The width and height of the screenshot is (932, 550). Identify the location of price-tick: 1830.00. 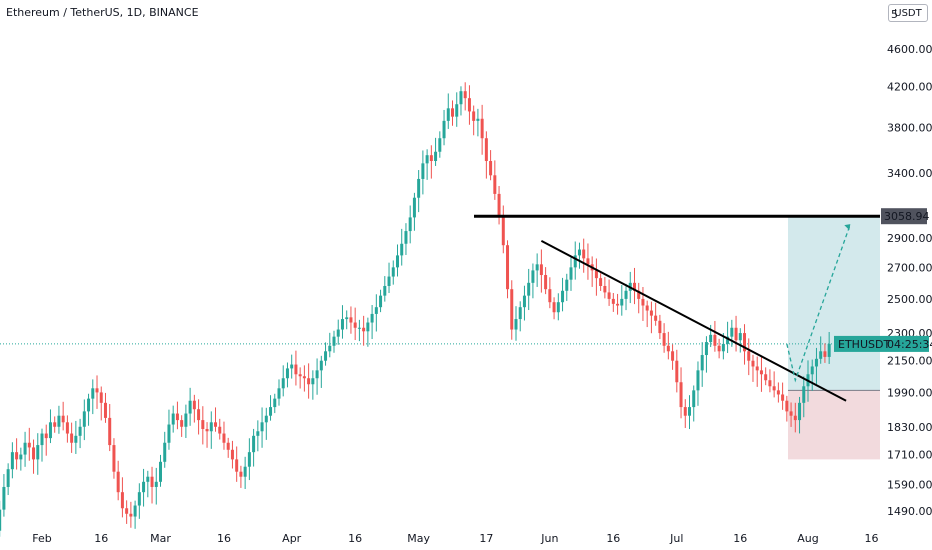
(909, 427).